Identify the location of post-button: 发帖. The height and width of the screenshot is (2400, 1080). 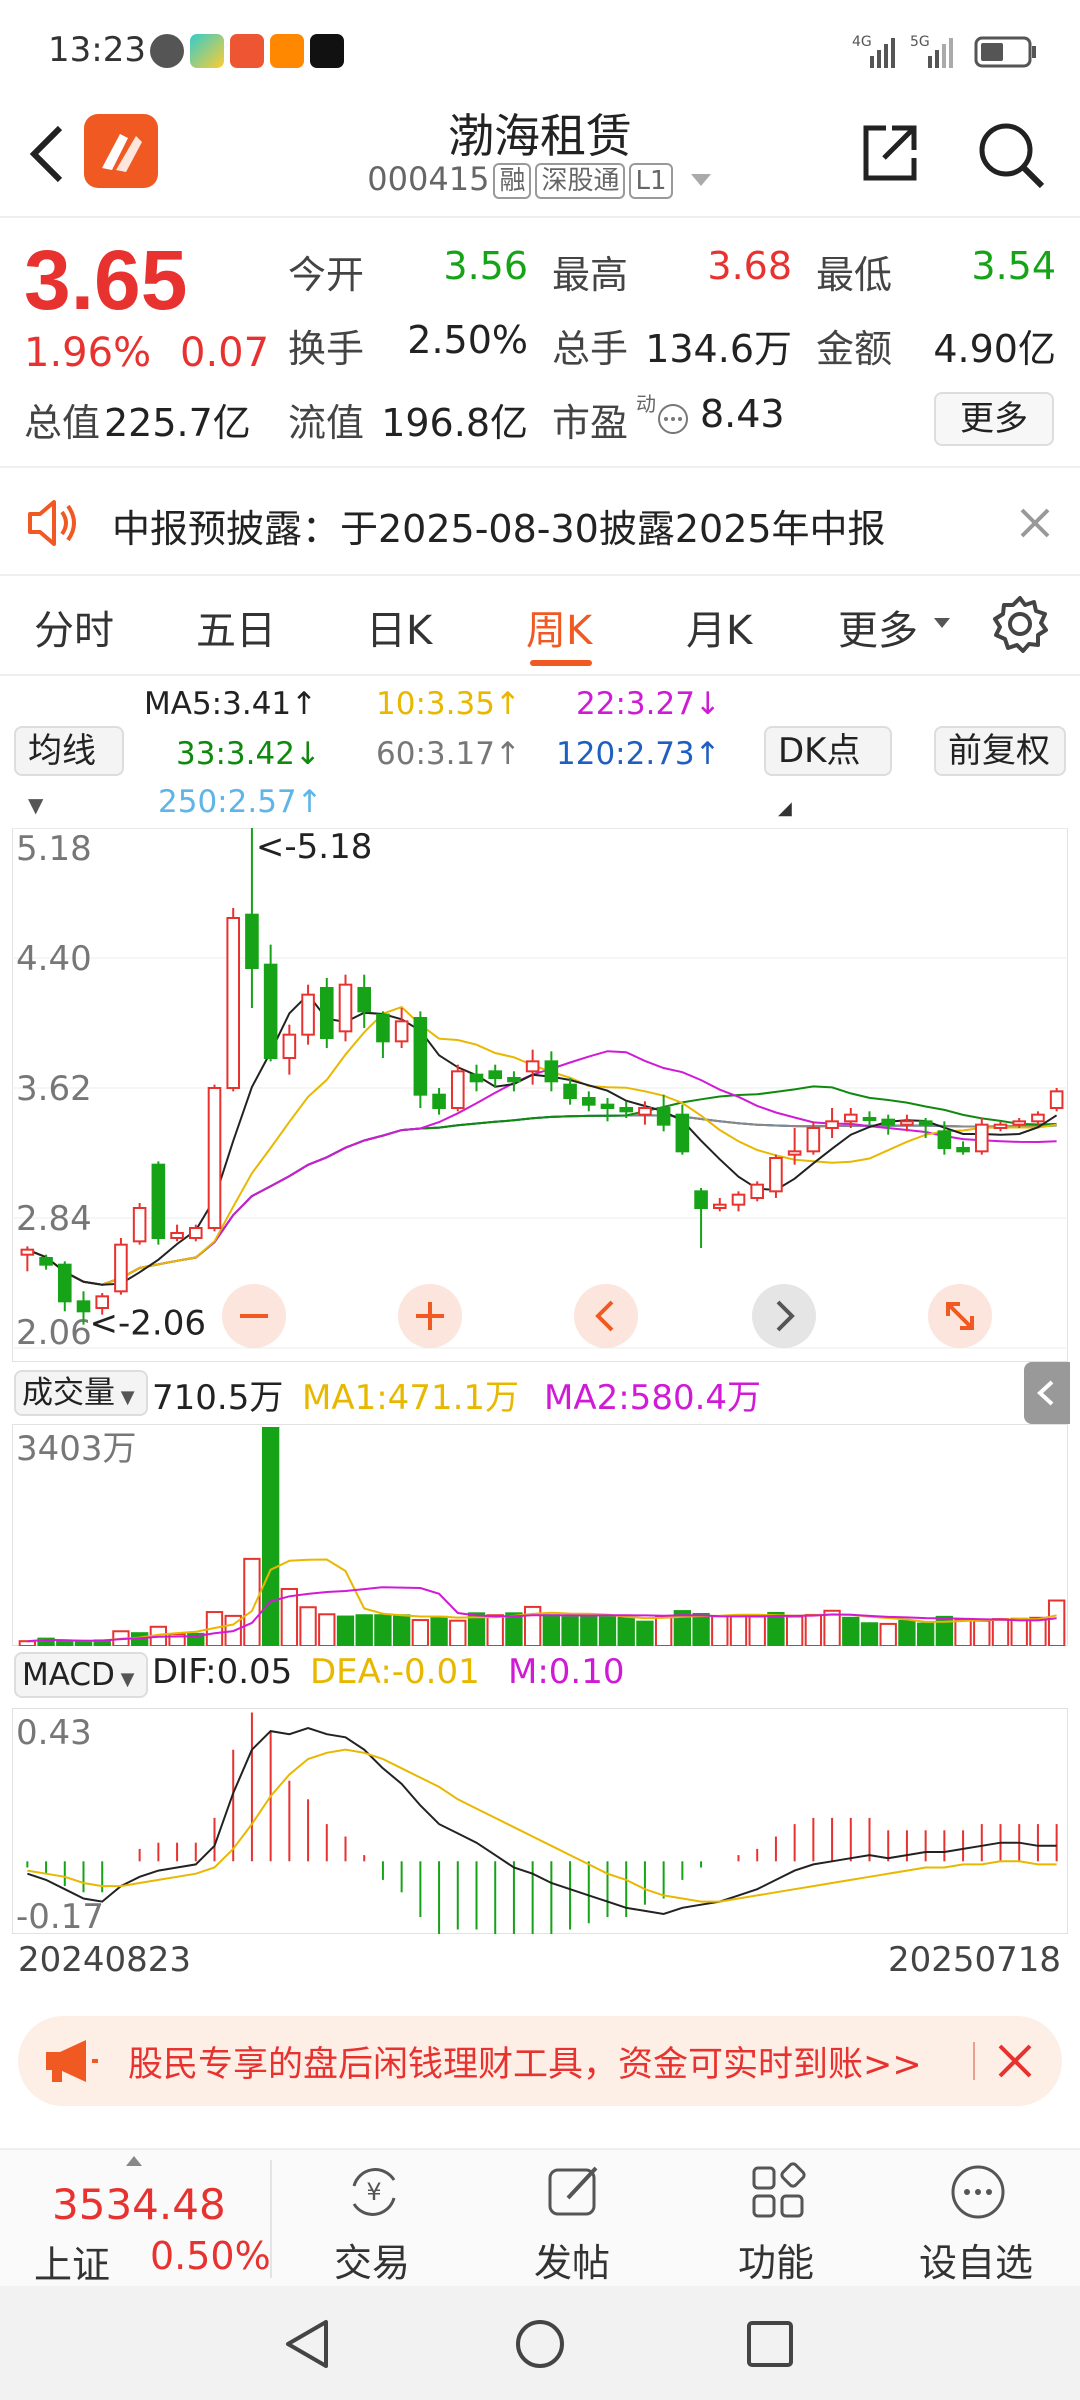
(572, 2219).